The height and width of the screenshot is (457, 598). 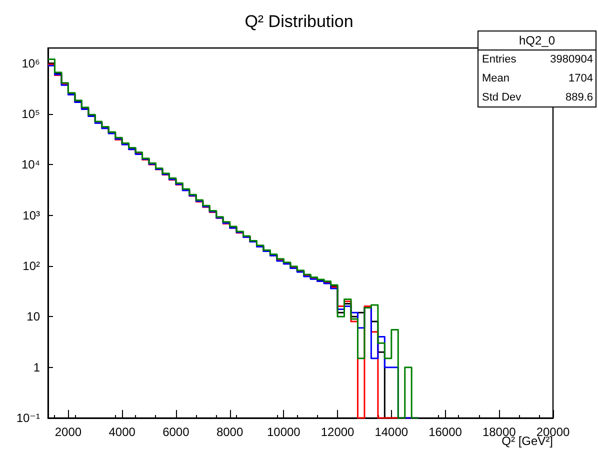 What do you see at coordinates (68, 432) in the screenshot?
I see `x-tick-label: 2000` at bounding box center [68, 432].